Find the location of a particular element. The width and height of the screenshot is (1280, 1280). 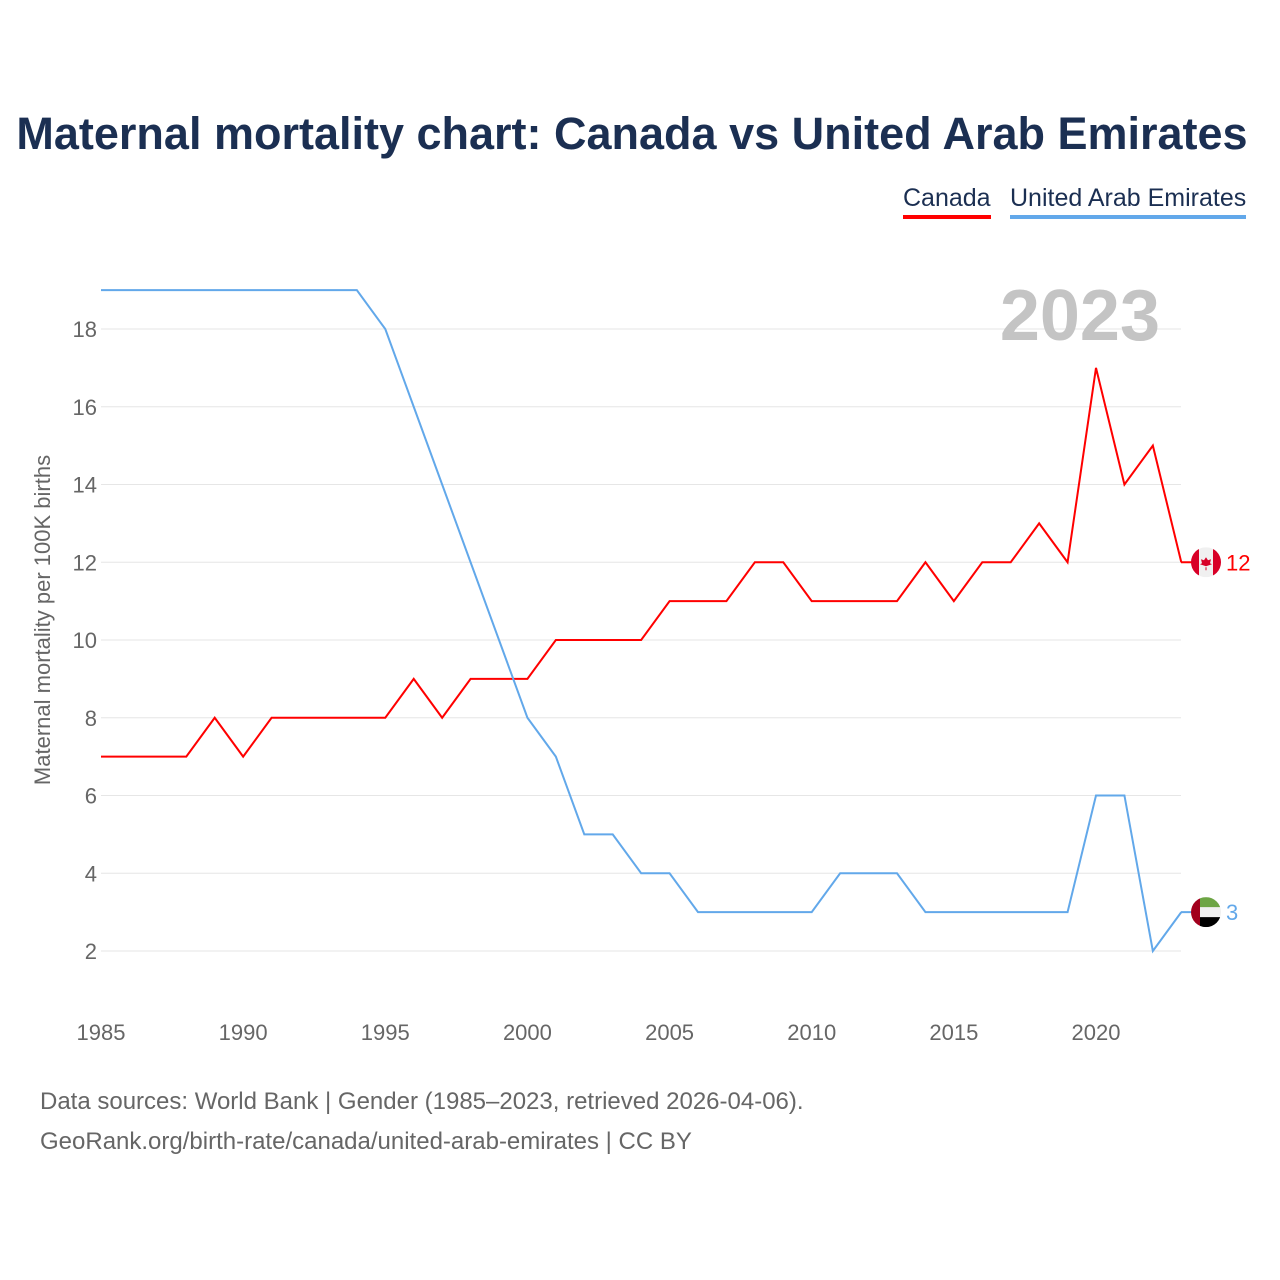

y-tick-label: 18 is located at coordinates (85, 329).